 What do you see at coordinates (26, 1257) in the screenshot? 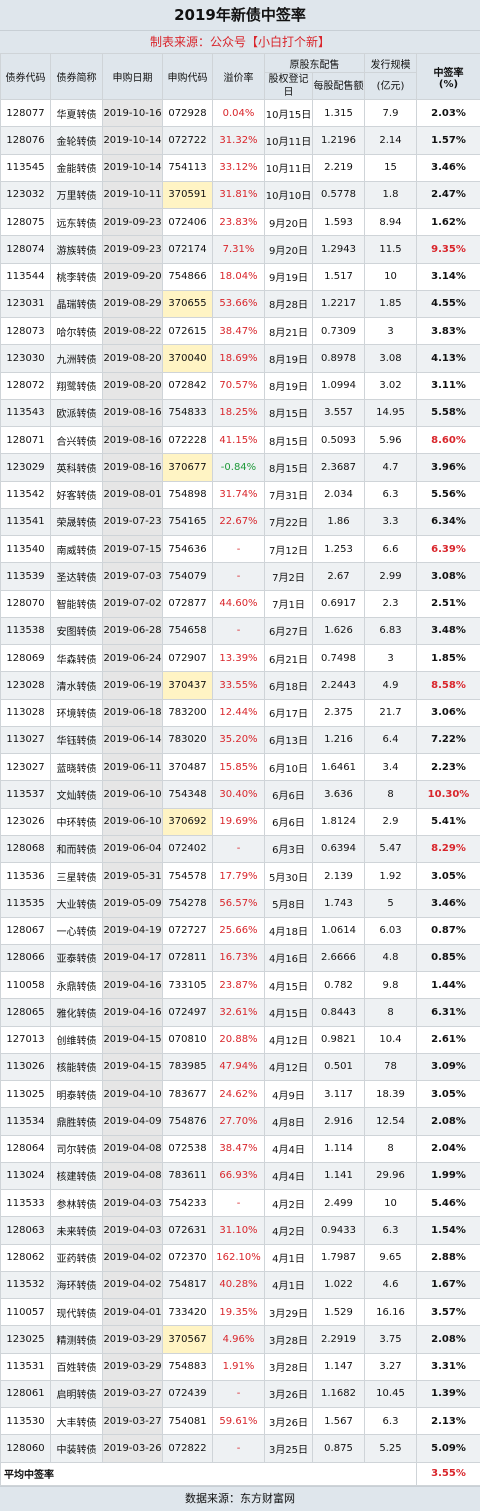
I see `bond-code-cell: 128062` at bounding box center [26, 1257].